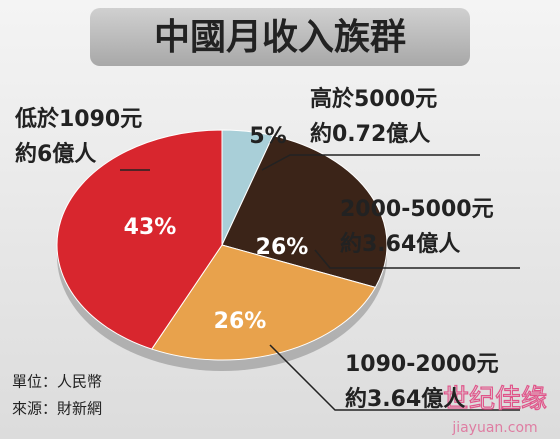 Image resolution: width=560 pixels, height=443 pixels. Describe the element at coordinates (55, 154) in the screenshot. I see `category-sublabel: 約6億人` at that location.